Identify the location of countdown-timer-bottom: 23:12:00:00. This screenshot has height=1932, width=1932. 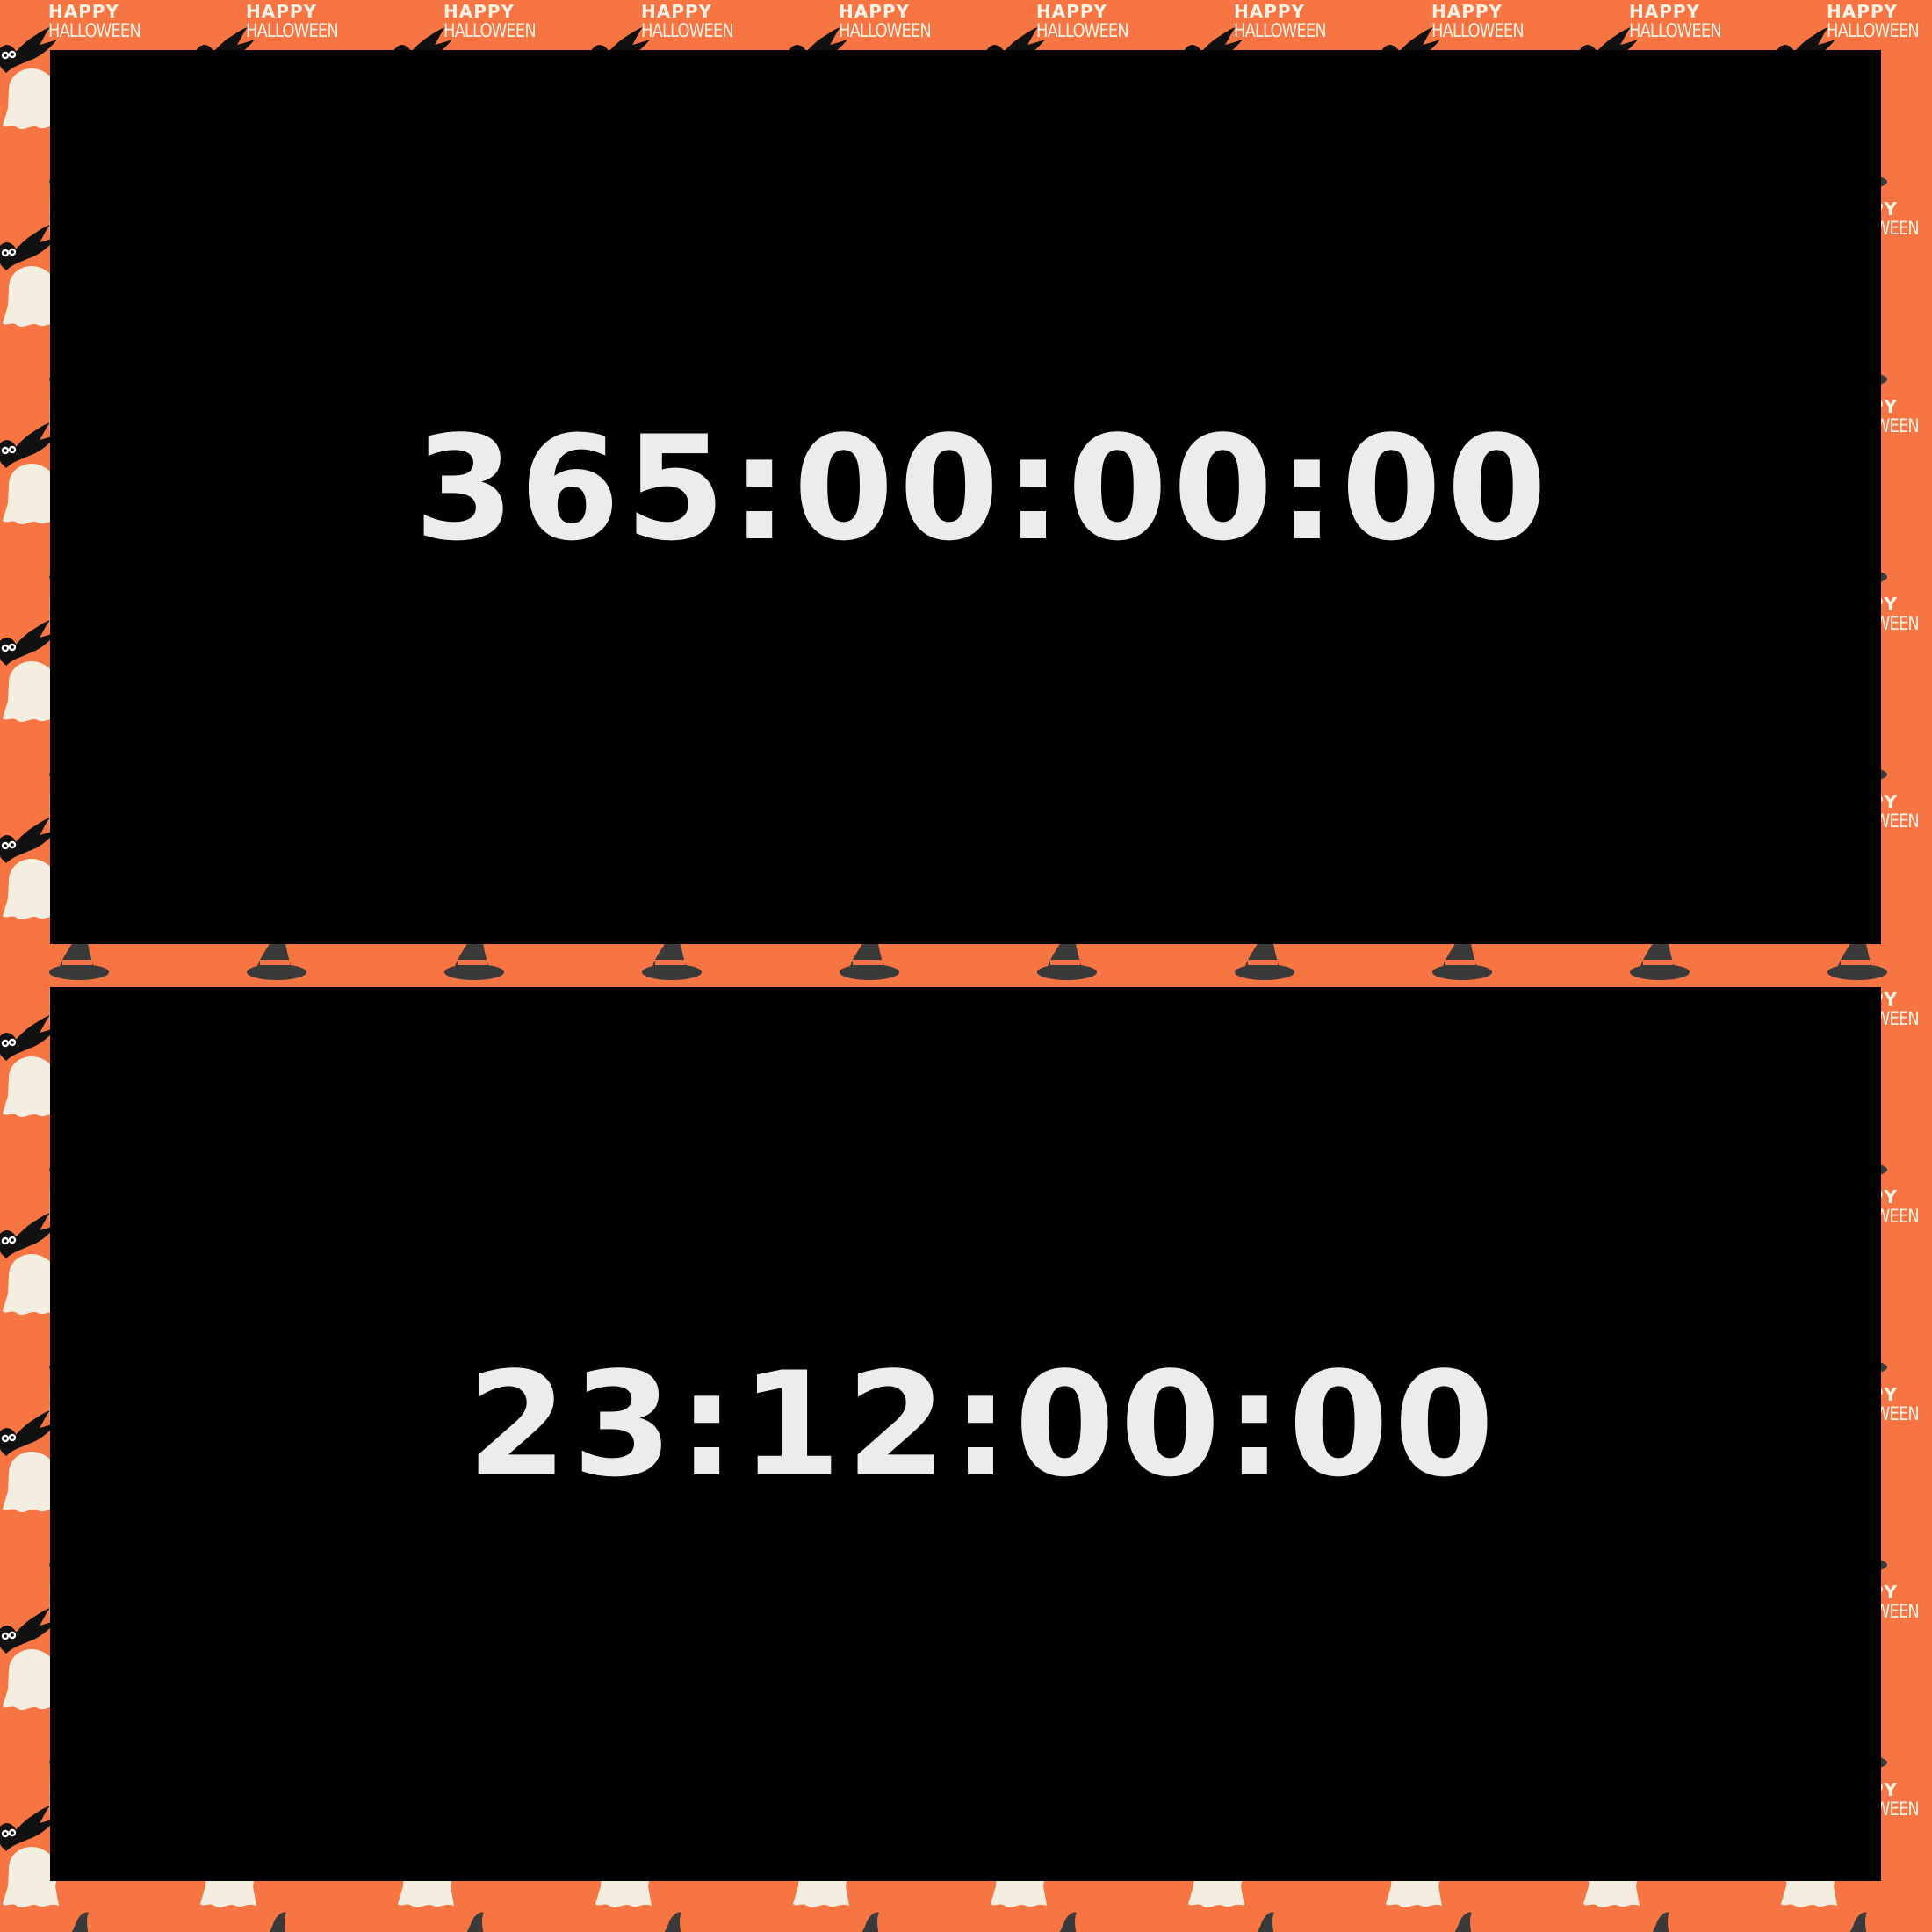
(983, 1425).